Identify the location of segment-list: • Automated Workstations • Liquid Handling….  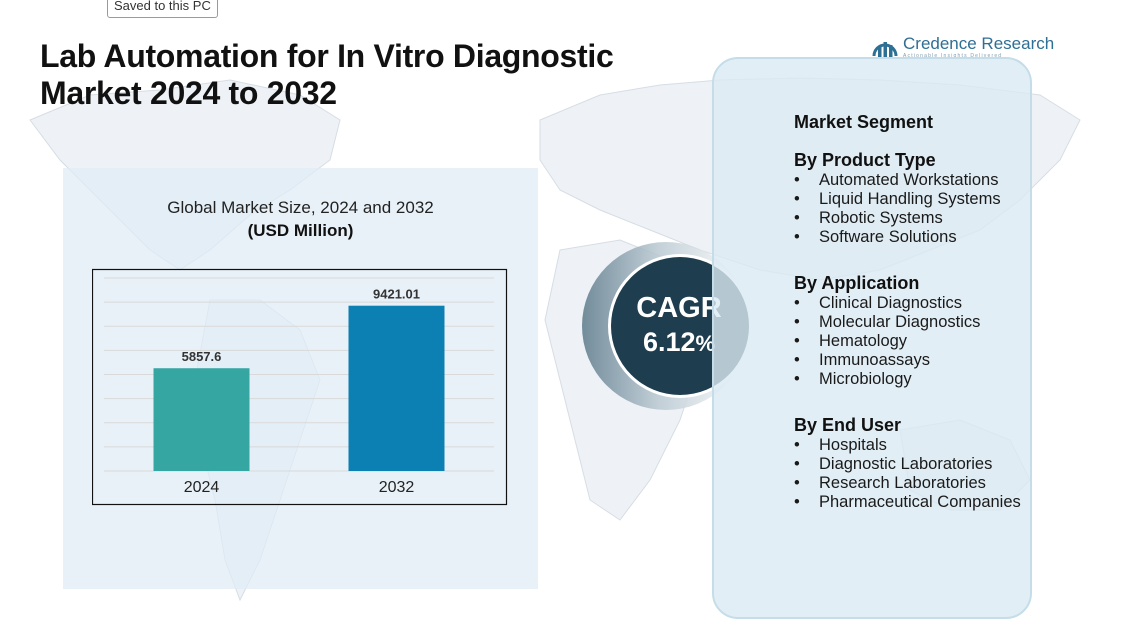
(914, 209).